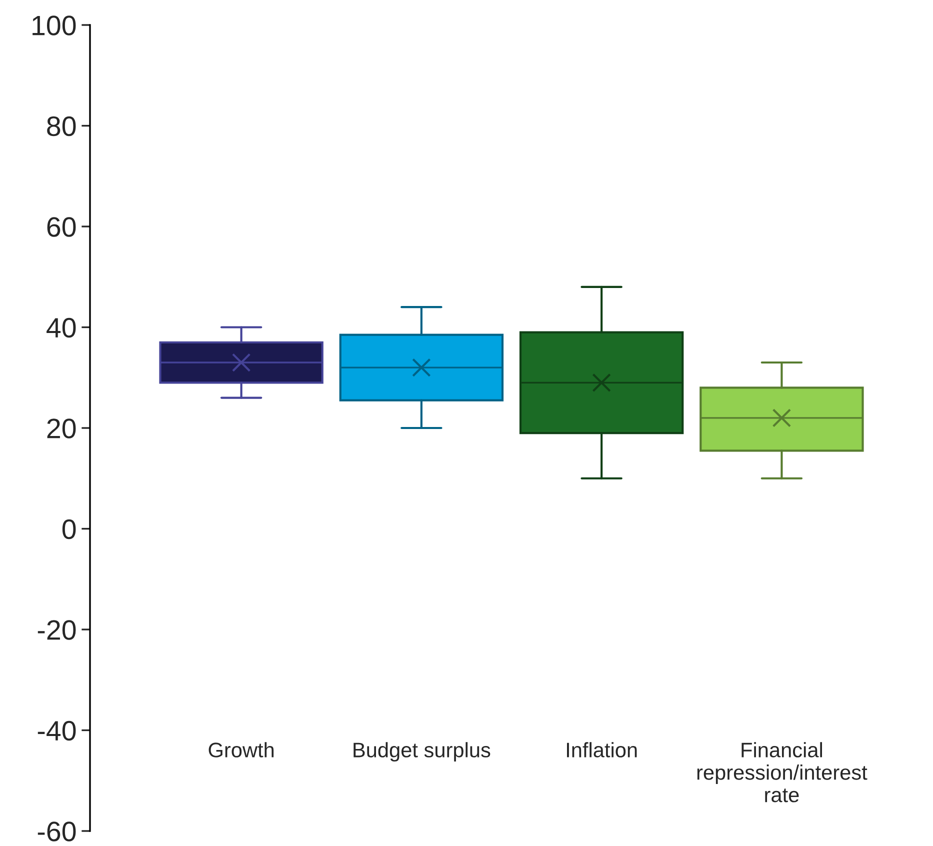 The image size is (933, 846). Describe the element at coordinates (61, 227) in the screenshot. I see `y-tick-label: 60` at that location.